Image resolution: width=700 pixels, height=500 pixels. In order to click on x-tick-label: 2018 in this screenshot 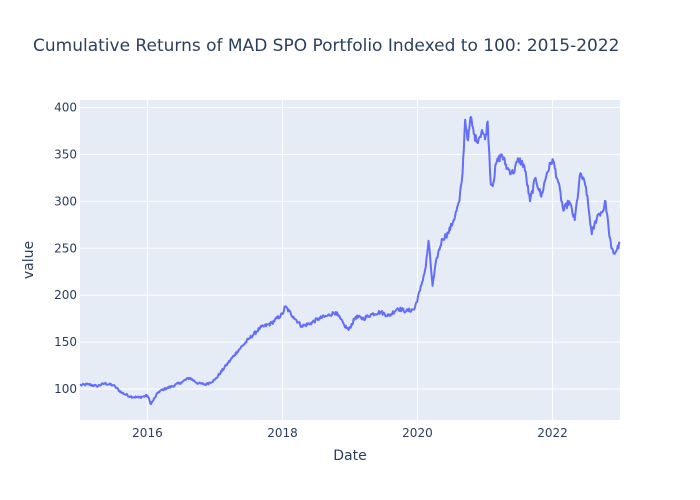, I will do `click(282, 433)`.